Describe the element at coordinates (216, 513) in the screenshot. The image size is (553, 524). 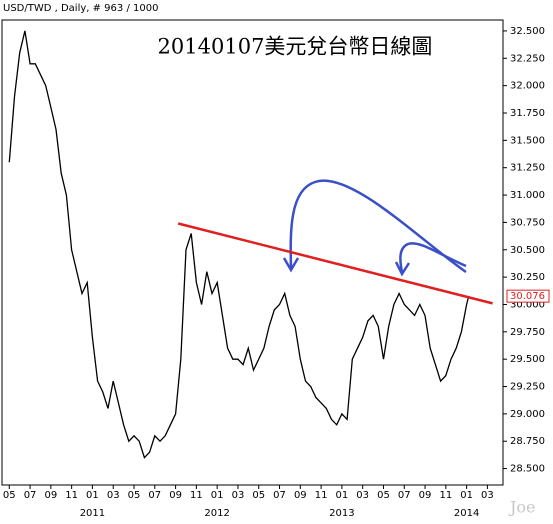
I see `x-year-label: 2012` at that location.